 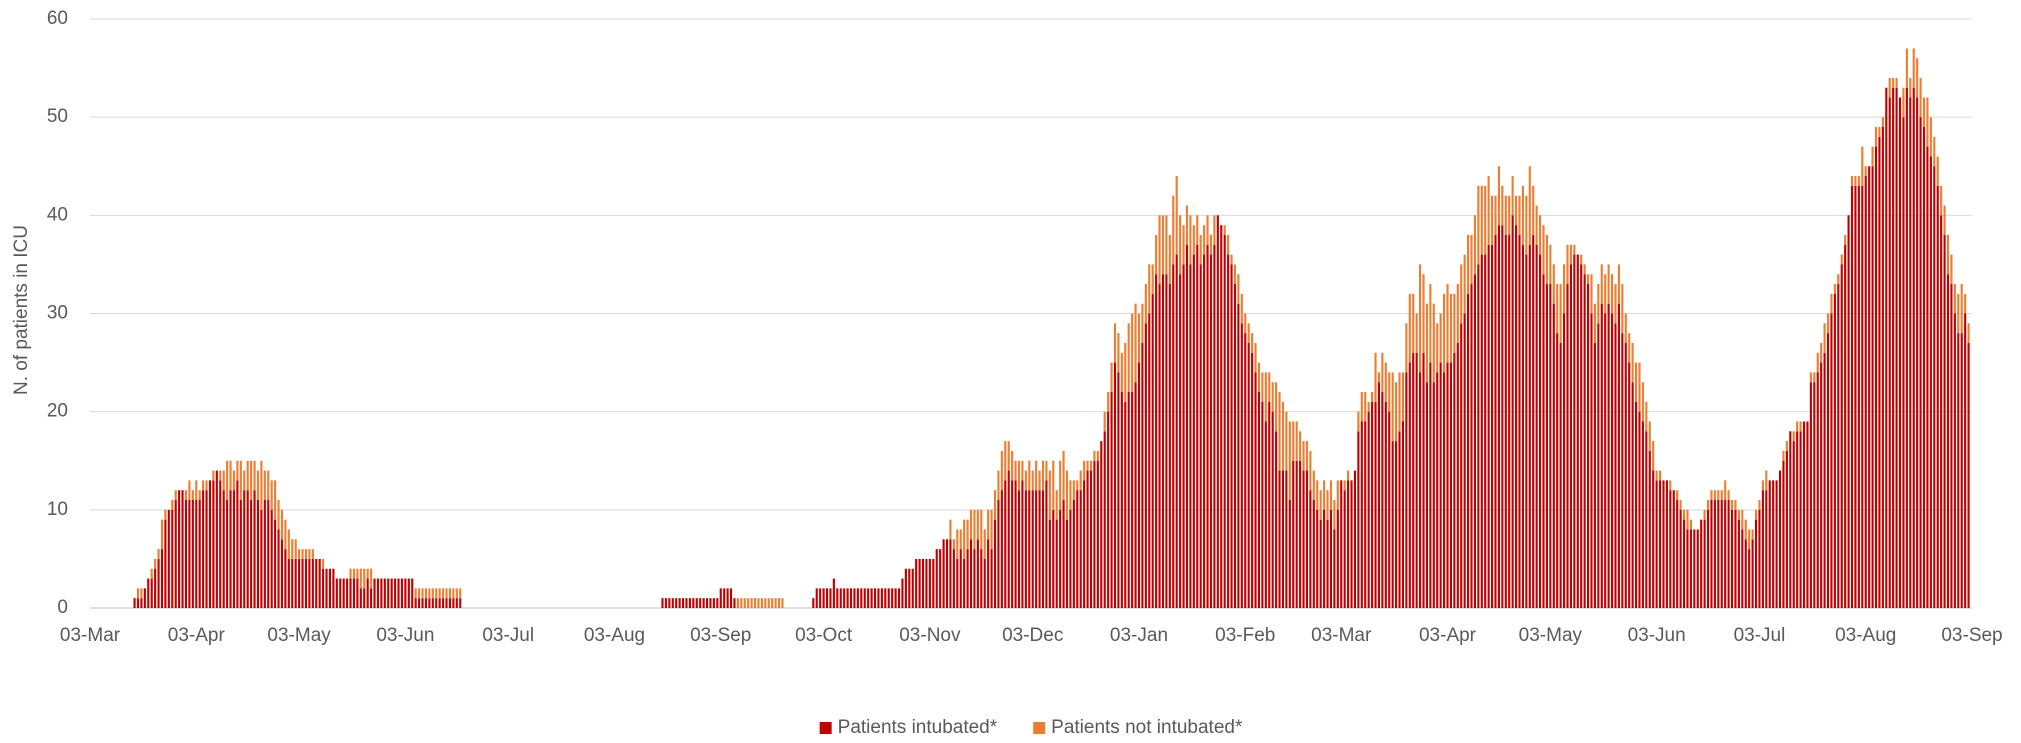 What do you see at coordinates (930, 635) in the screenshot?
I see `x-tick-label: 03-Nov` at bounding box center [930, 635].